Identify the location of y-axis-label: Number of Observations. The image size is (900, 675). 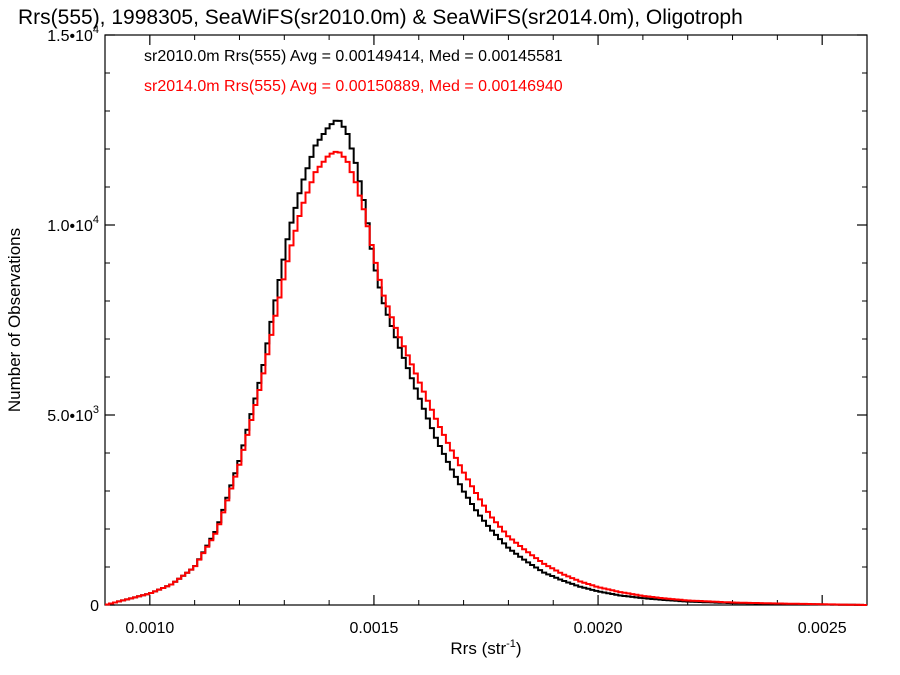
(14, 320).